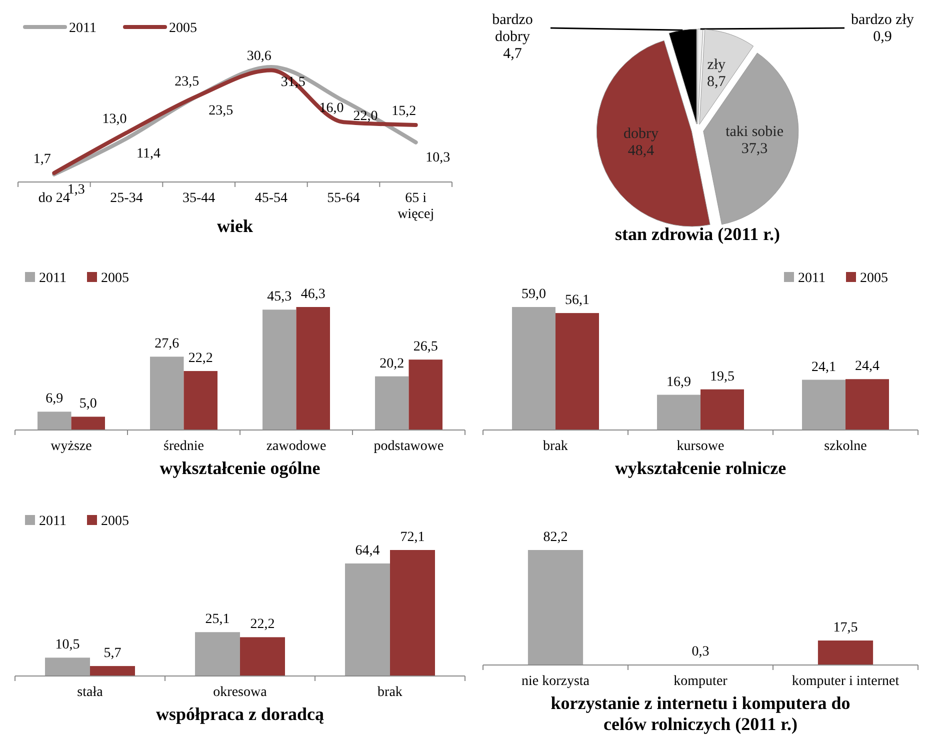 The image size is (925, 738). I want to click on data-label: 26,5, so click(425, 347).